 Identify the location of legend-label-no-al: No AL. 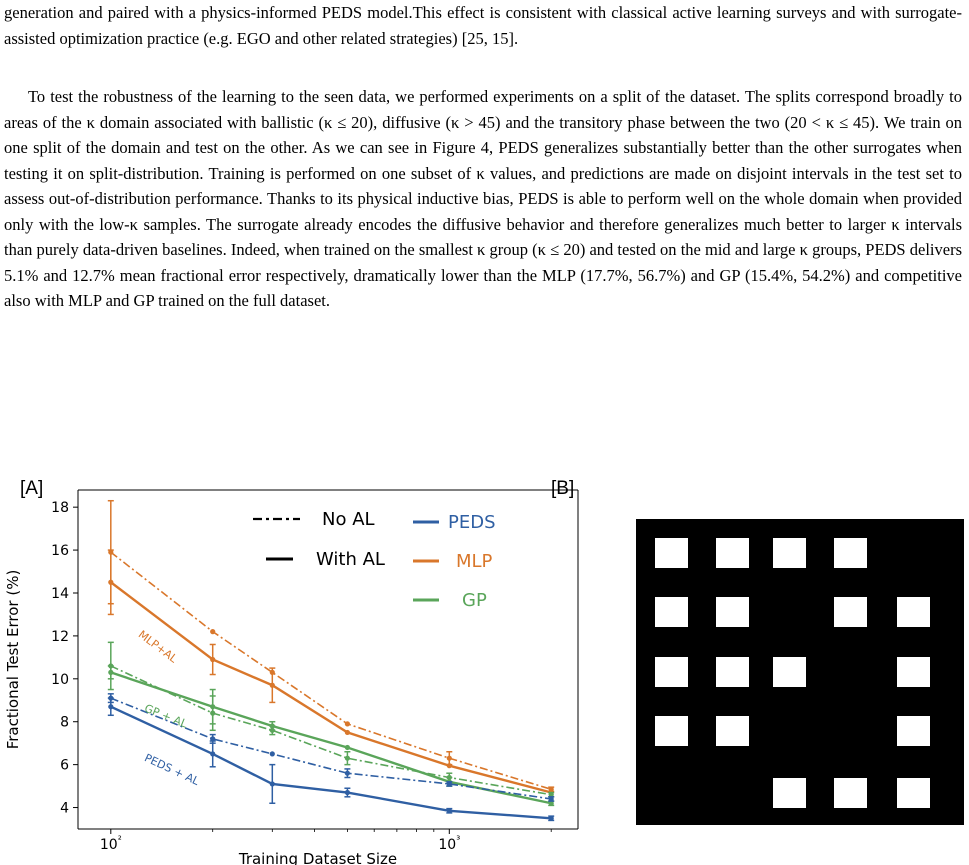
(348, 519).